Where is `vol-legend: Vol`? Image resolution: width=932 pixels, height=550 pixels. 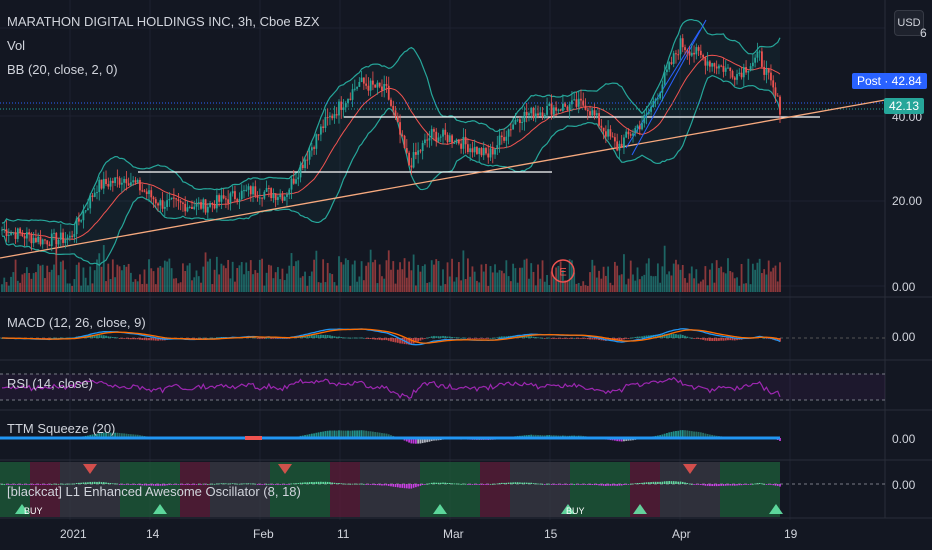
vol-legend: Vol is located at coordinates (16, 45).